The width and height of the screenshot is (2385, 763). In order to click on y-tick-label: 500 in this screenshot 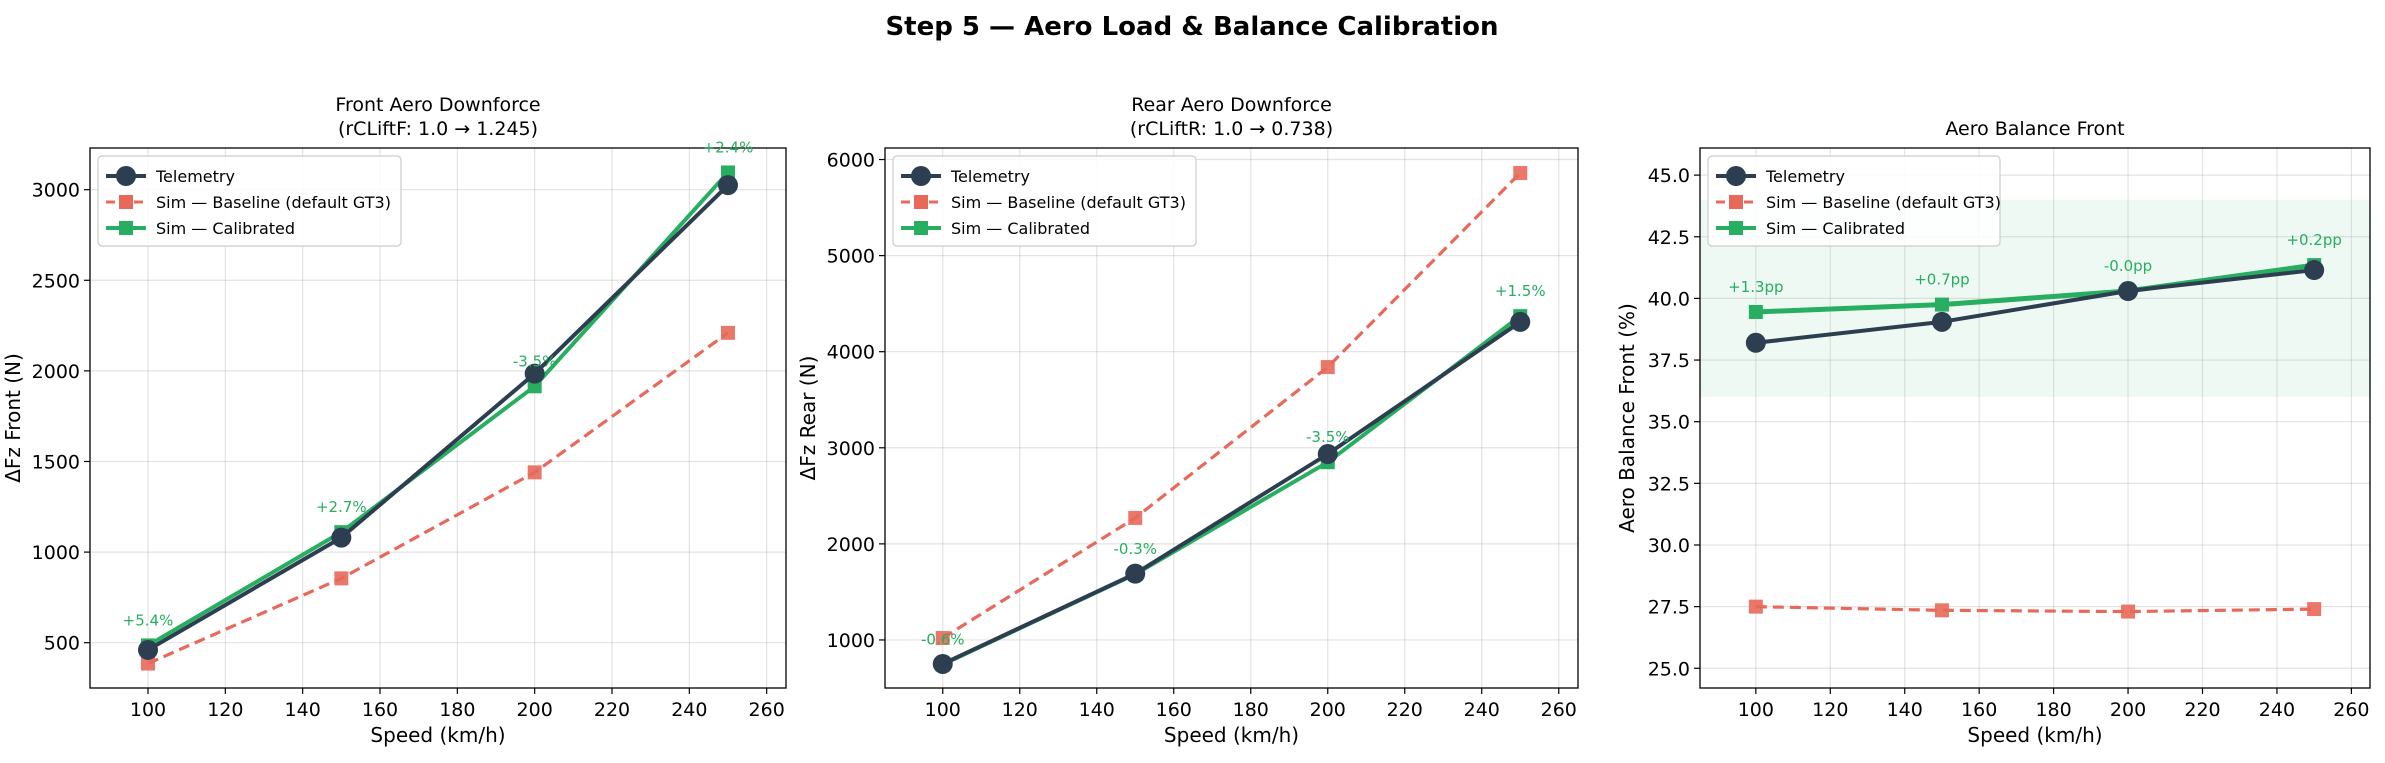, I will do `click(62, 644)`.